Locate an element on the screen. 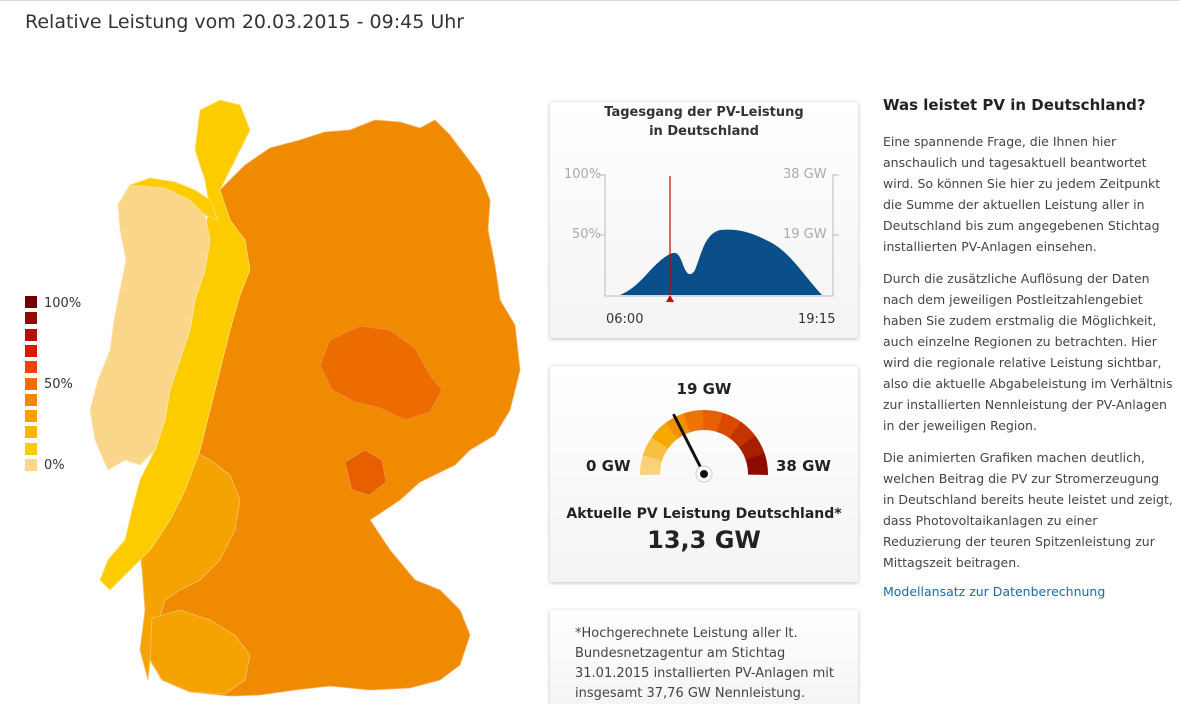 The height and width of the screenshot is (704, 1180). gauge-max-label: 38 GW is located at coordinates (803, 466).